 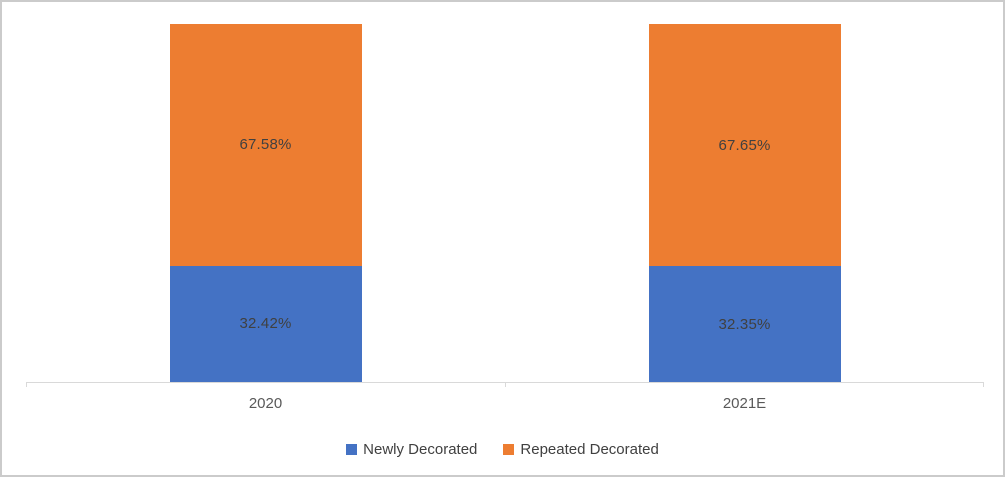 I want to click on legend-item-repeated-decorated: Repeated Decorated, so click(x=581, y=449).